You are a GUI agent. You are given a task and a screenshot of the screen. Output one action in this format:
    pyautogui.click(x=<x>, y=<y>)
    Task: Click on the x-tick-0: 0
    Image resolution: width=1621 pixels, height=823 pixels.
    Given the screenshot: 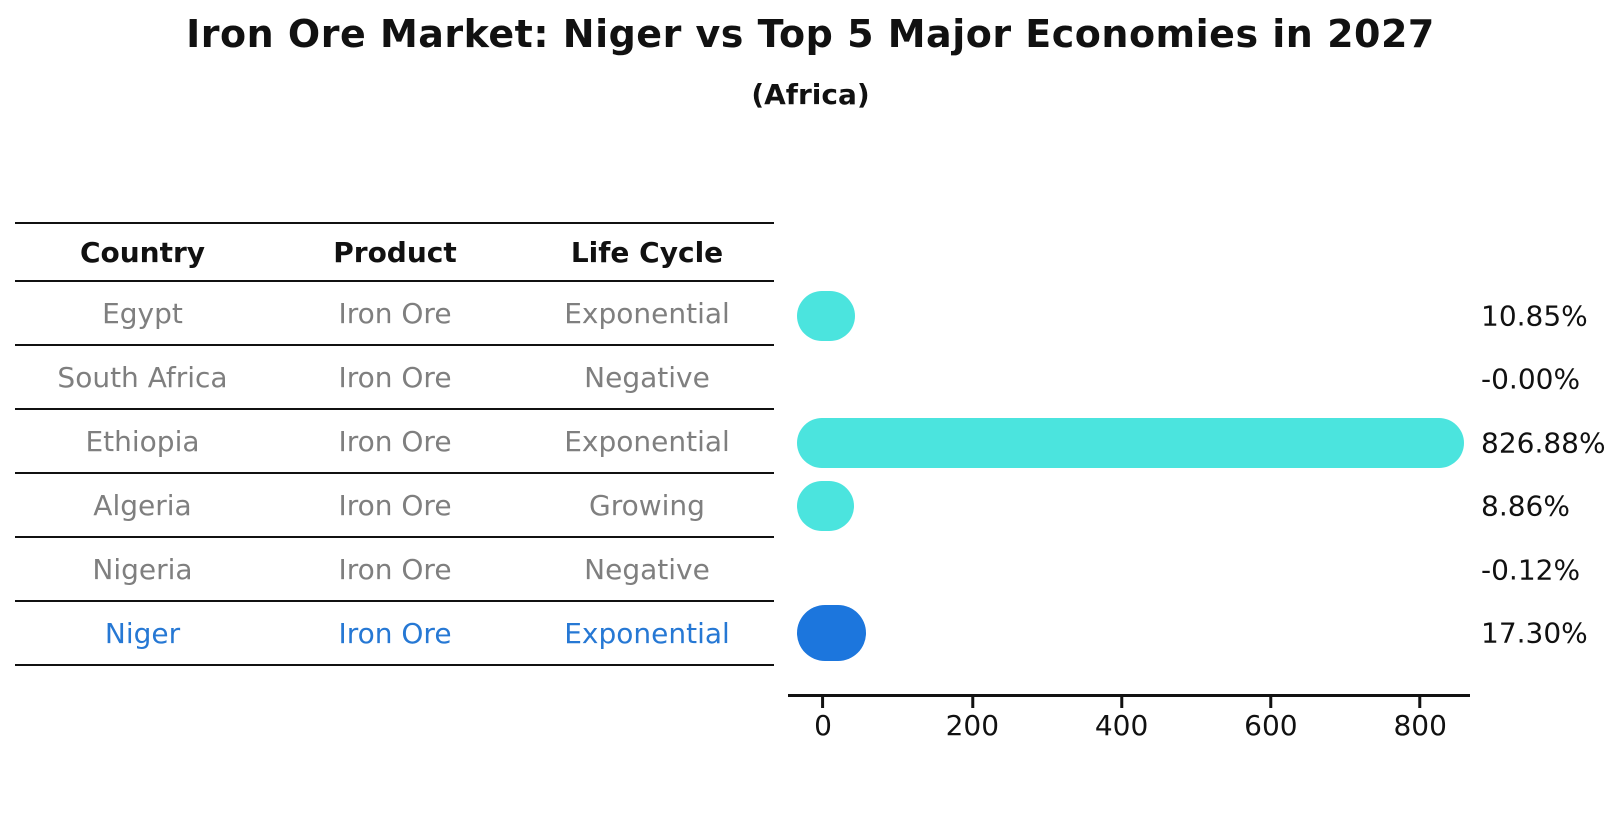 What is the action you would take?
    pyautogui.click(x=823, y=719)
    